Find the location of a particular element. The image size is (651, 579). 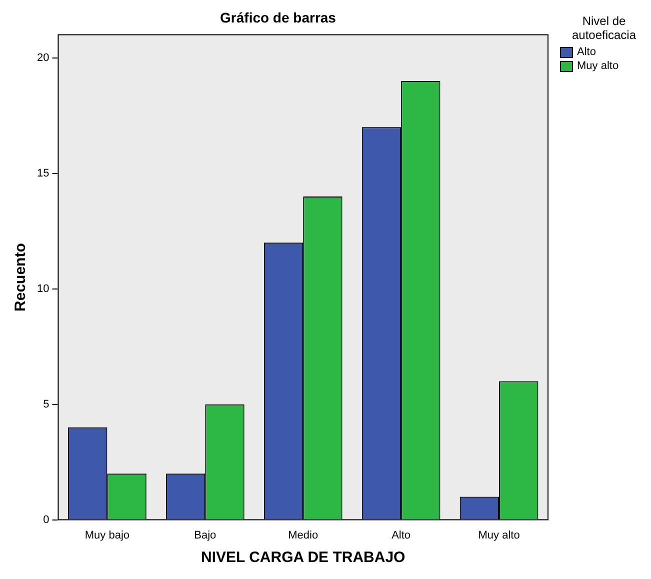

x-tick-label: Muy bajo is located at coordinates (107, 535).